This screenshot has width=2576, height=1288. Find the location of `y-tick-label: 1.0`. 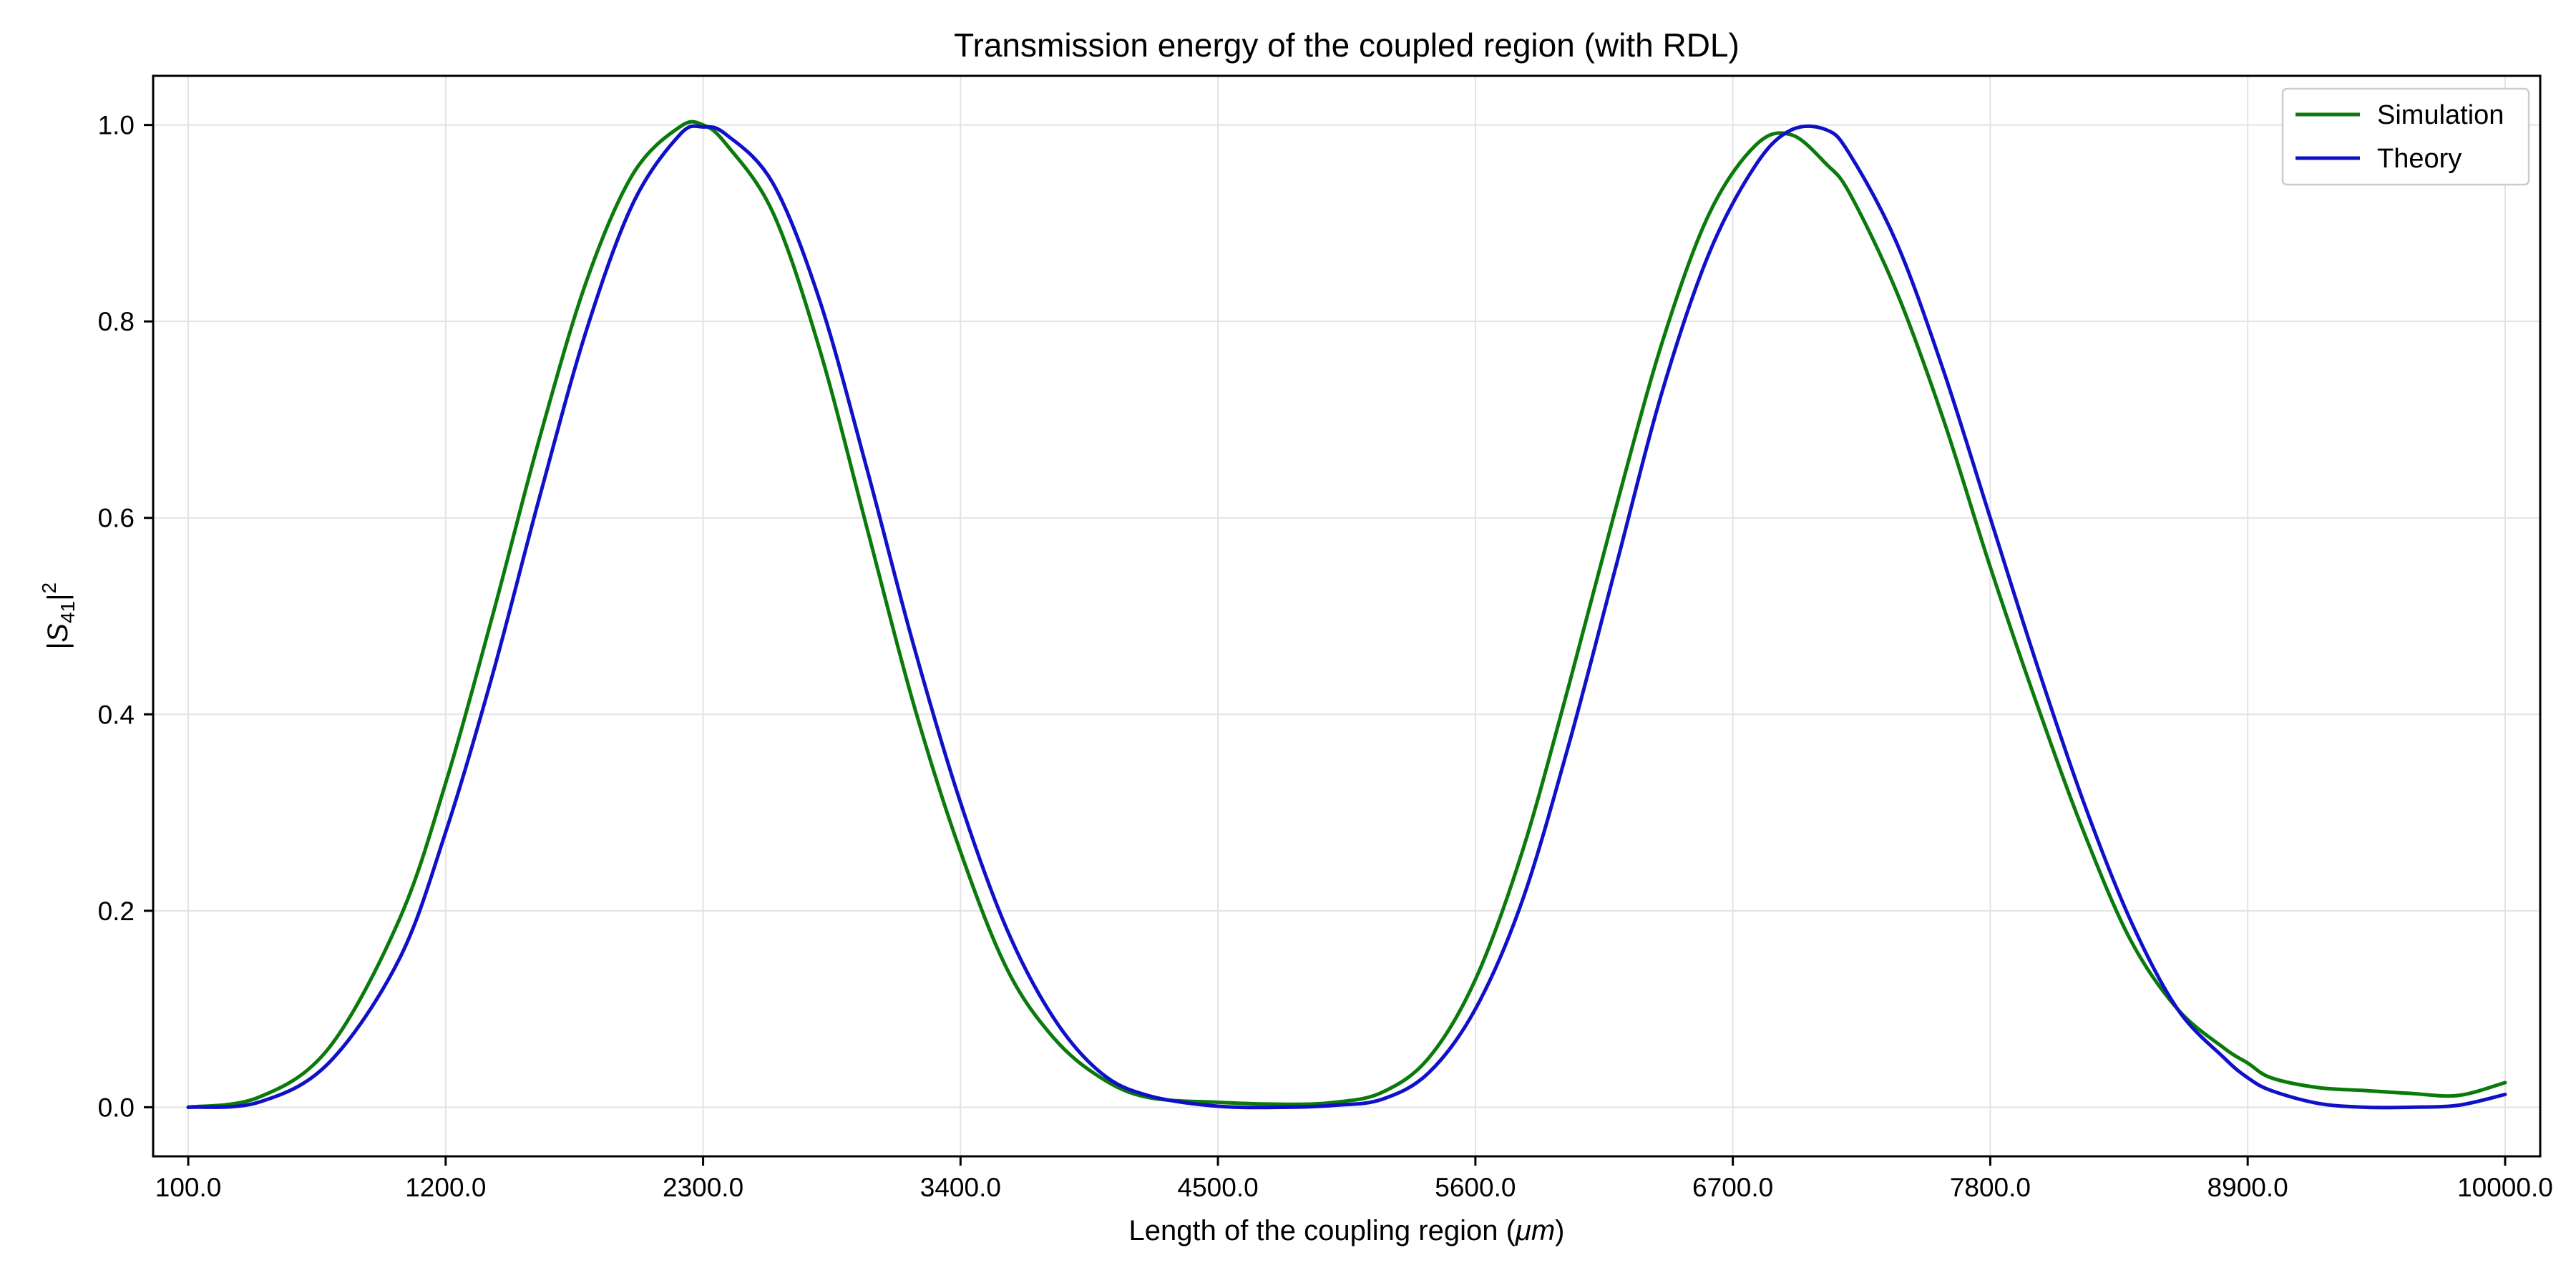

y-tick-label: 1.0 is located at coordinates (116, 125).